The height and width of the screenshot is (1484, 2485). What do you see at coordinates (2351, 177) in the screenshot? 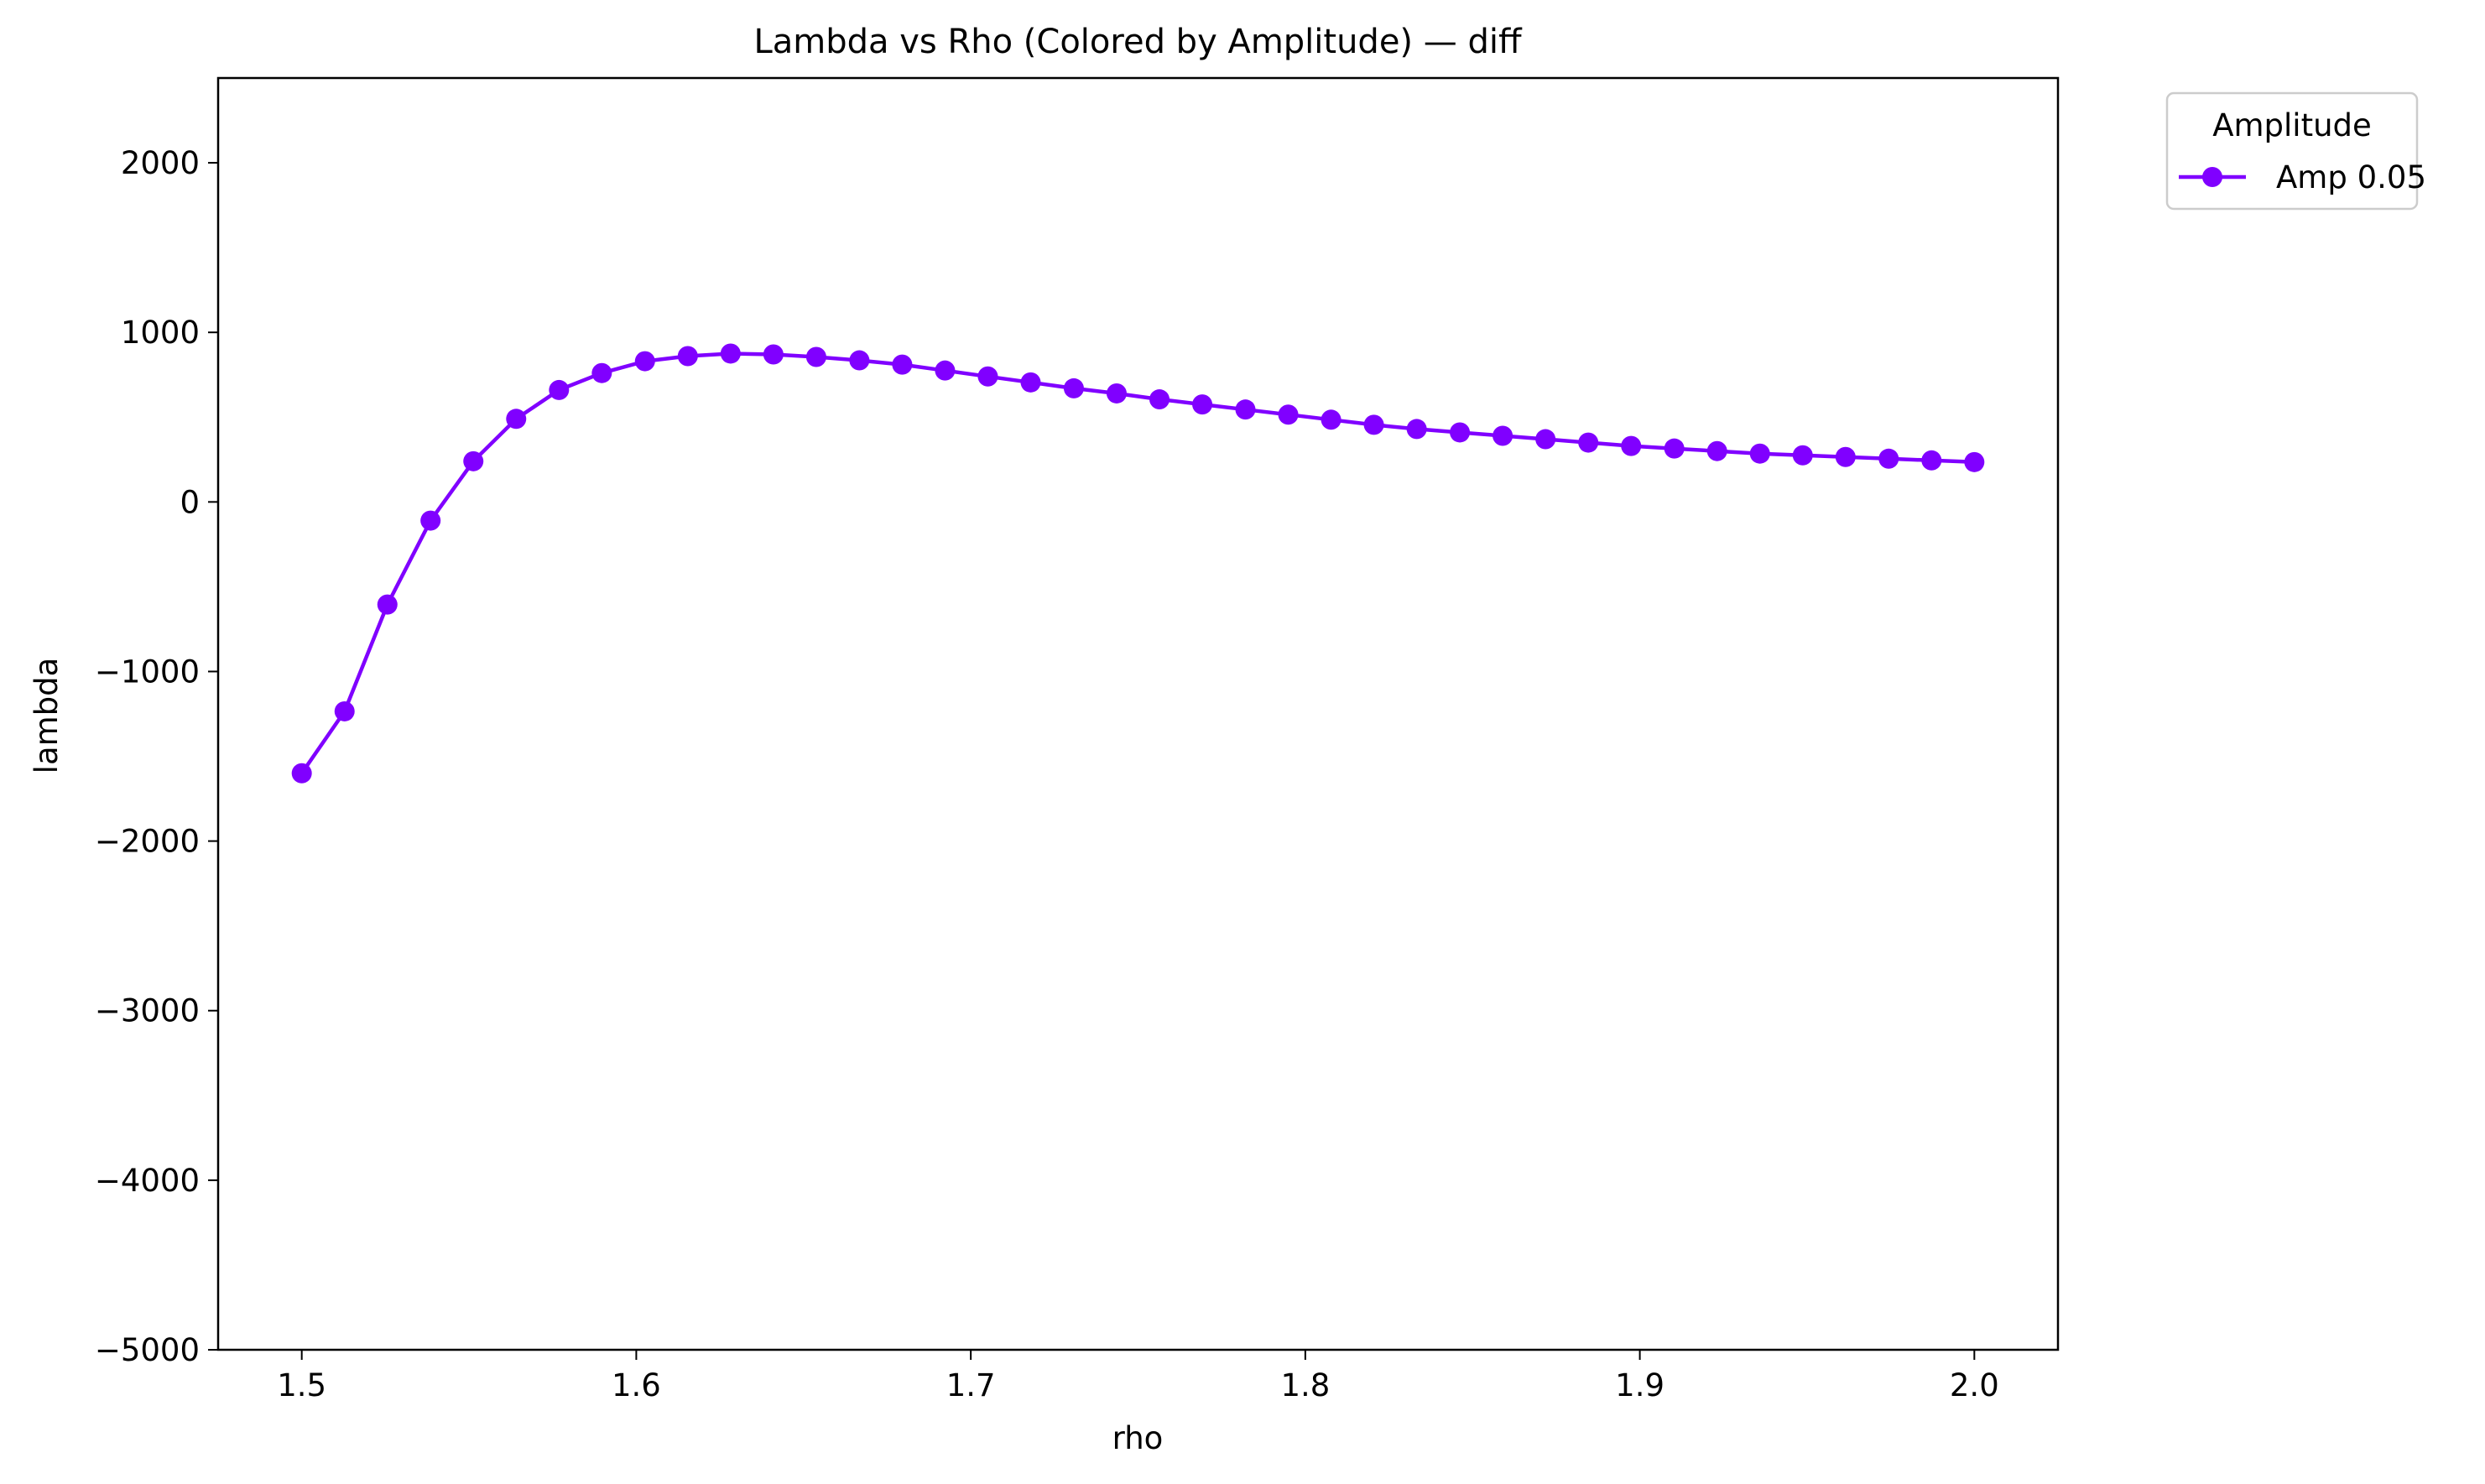
I see `legend-label: Amp 0.05` at bounding box center [2351, 177].